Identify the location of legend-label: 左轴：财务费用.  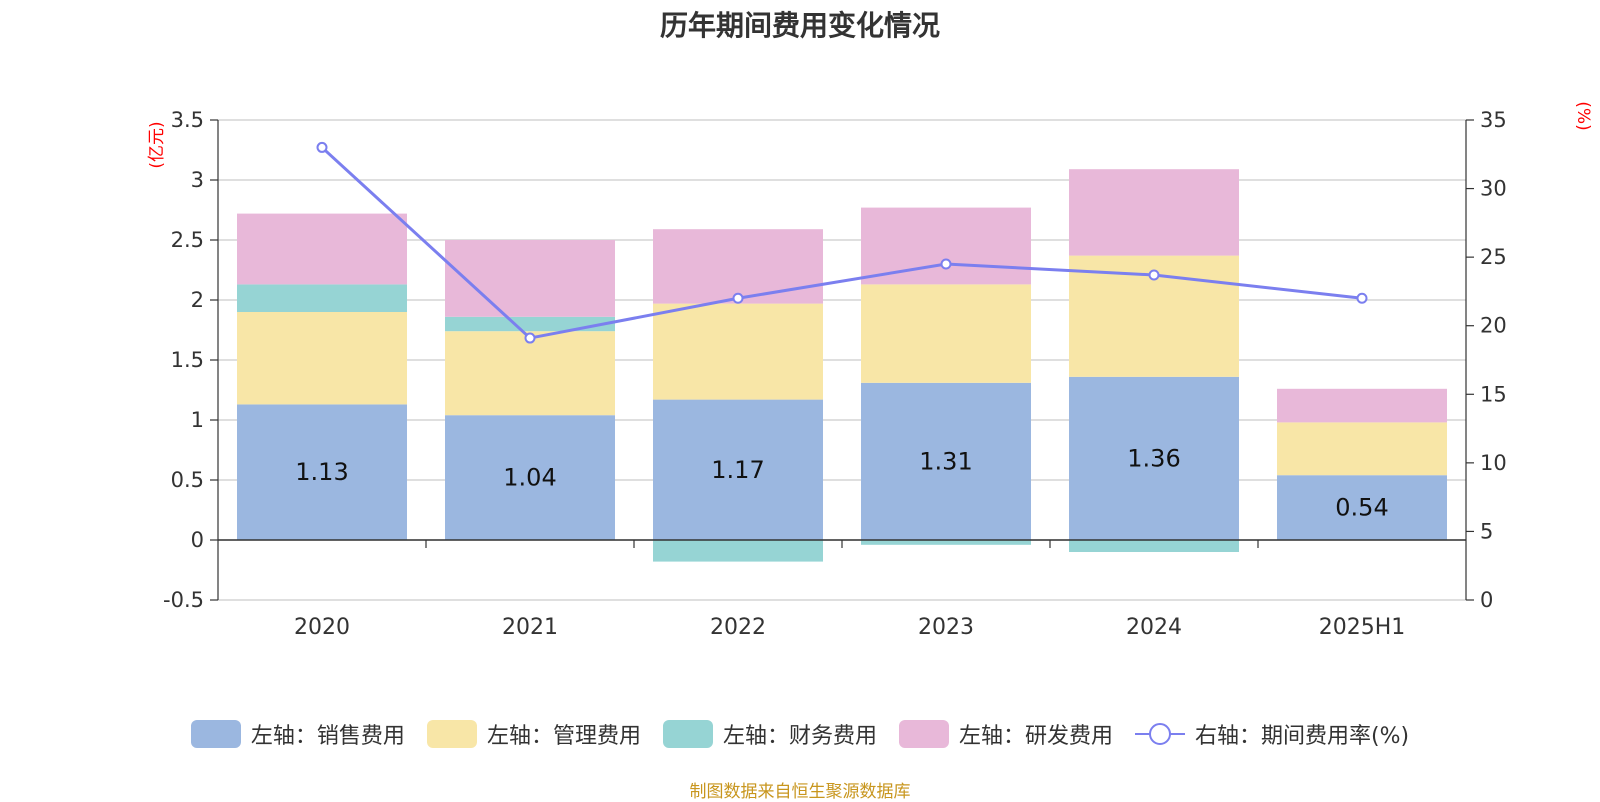
(799, 736).